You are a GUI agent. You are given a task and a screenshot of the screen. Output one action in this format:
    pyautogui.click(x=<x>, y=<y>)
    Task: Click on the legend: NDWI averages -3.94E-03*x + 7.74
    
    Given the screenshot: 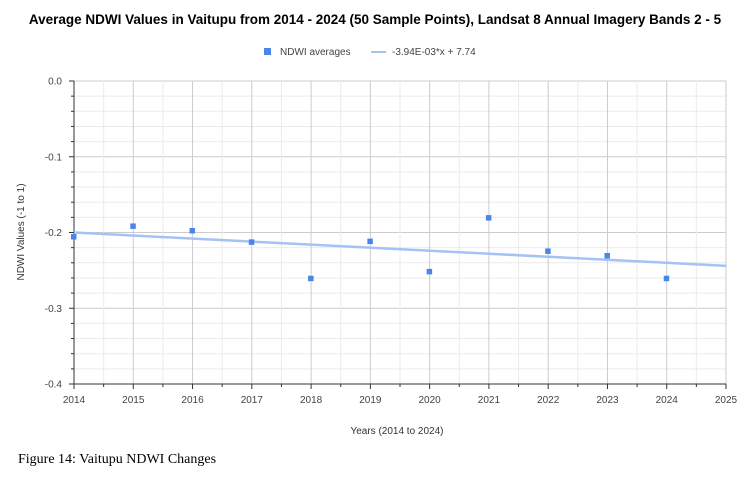 What is the action you would take?
    pyautogui.click(x=370, y=52)
    